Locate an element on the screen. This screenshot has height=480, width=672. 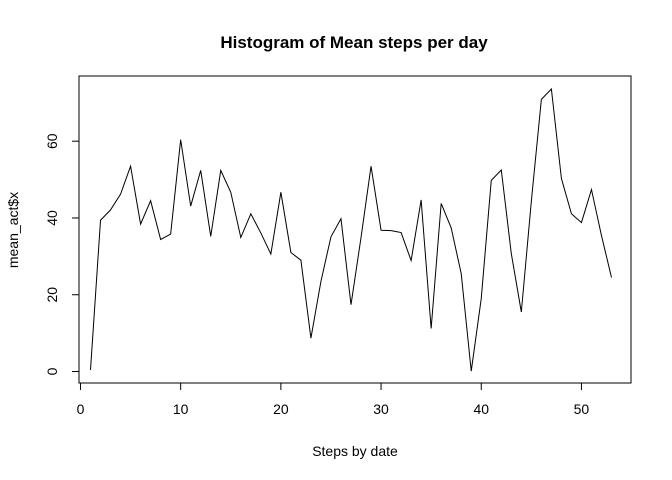
x-tick-label: 0 is located at coordinates (81, 409).